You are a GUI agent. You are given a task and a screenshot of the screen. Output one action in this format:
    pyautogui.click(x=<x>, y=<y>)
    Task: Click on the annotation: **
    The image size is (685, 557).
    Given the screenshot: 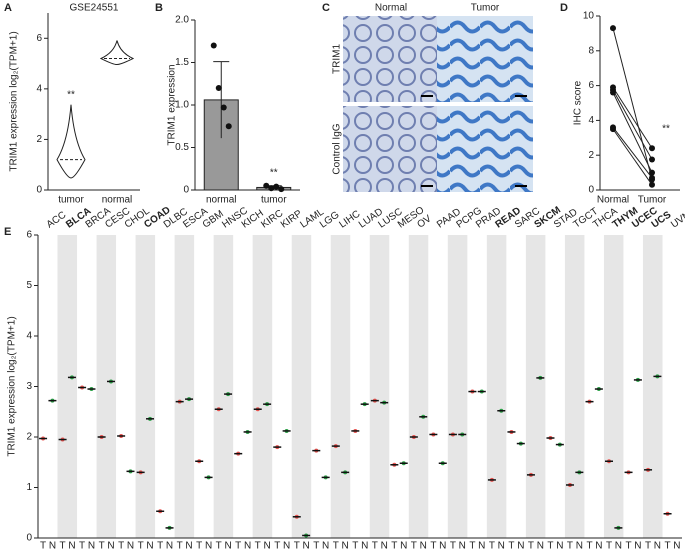 What is the action you would take?
    pyautogui.click(x=666, y=129)
    